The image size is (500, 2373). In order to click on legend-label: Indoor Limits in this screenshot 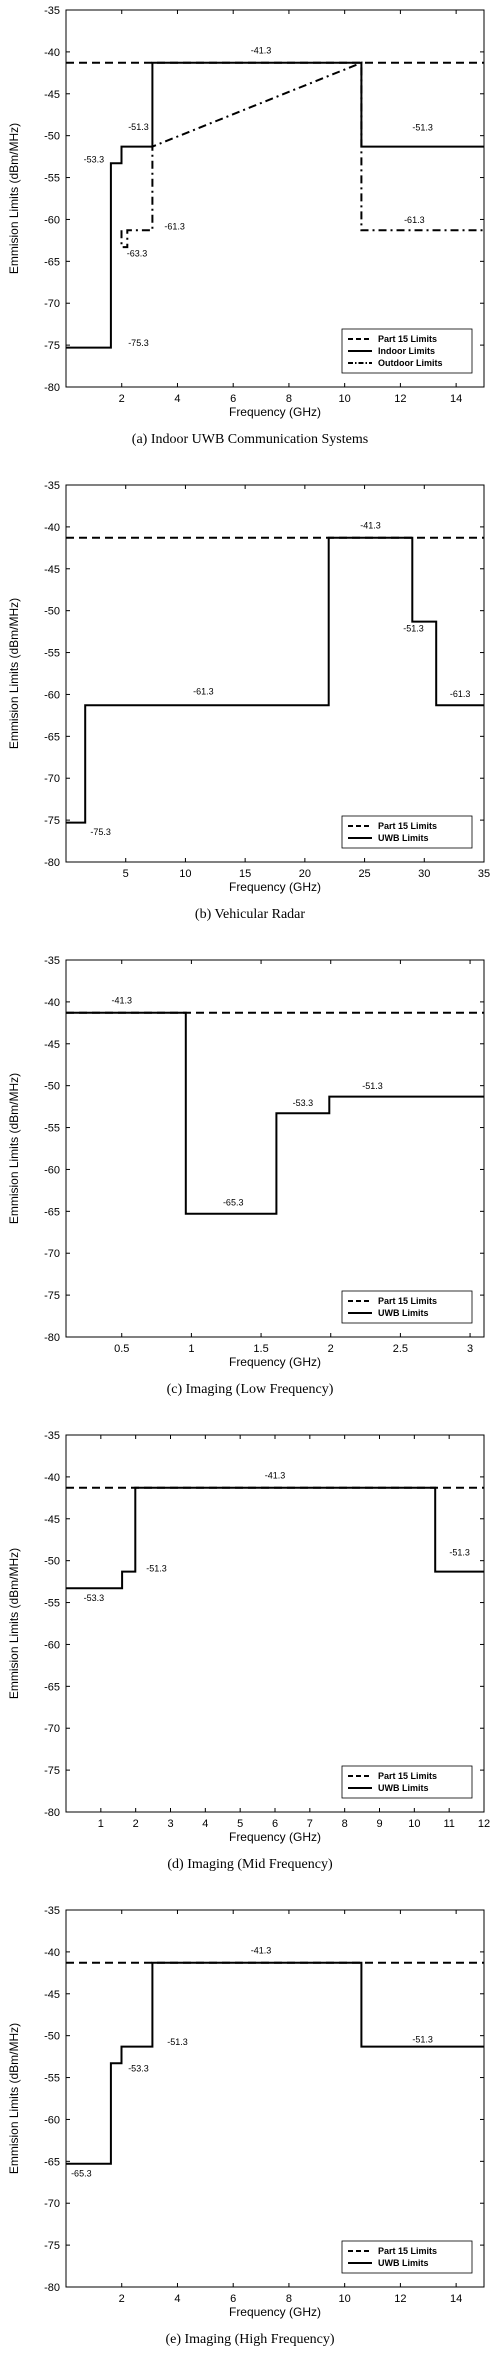, I will do `click(406, 351)`.